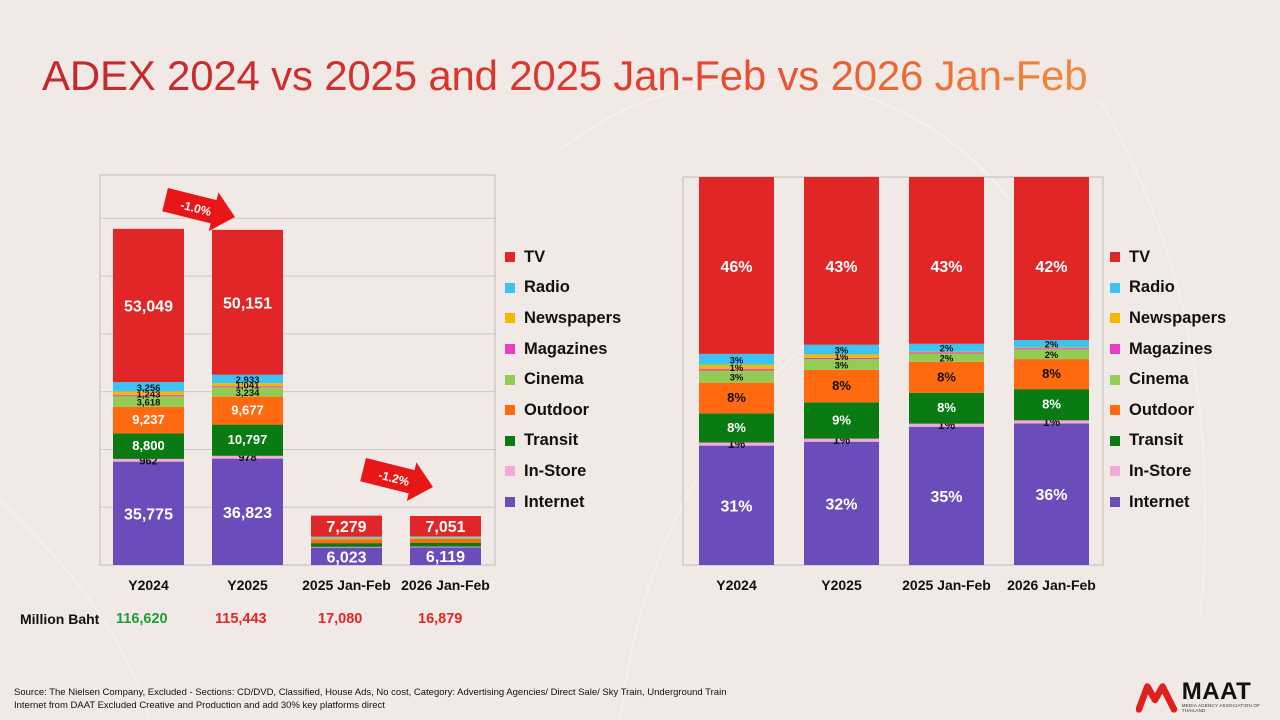 The image size is (1280, 720). I want to click on legend-label: Radio, so click(547, 287).